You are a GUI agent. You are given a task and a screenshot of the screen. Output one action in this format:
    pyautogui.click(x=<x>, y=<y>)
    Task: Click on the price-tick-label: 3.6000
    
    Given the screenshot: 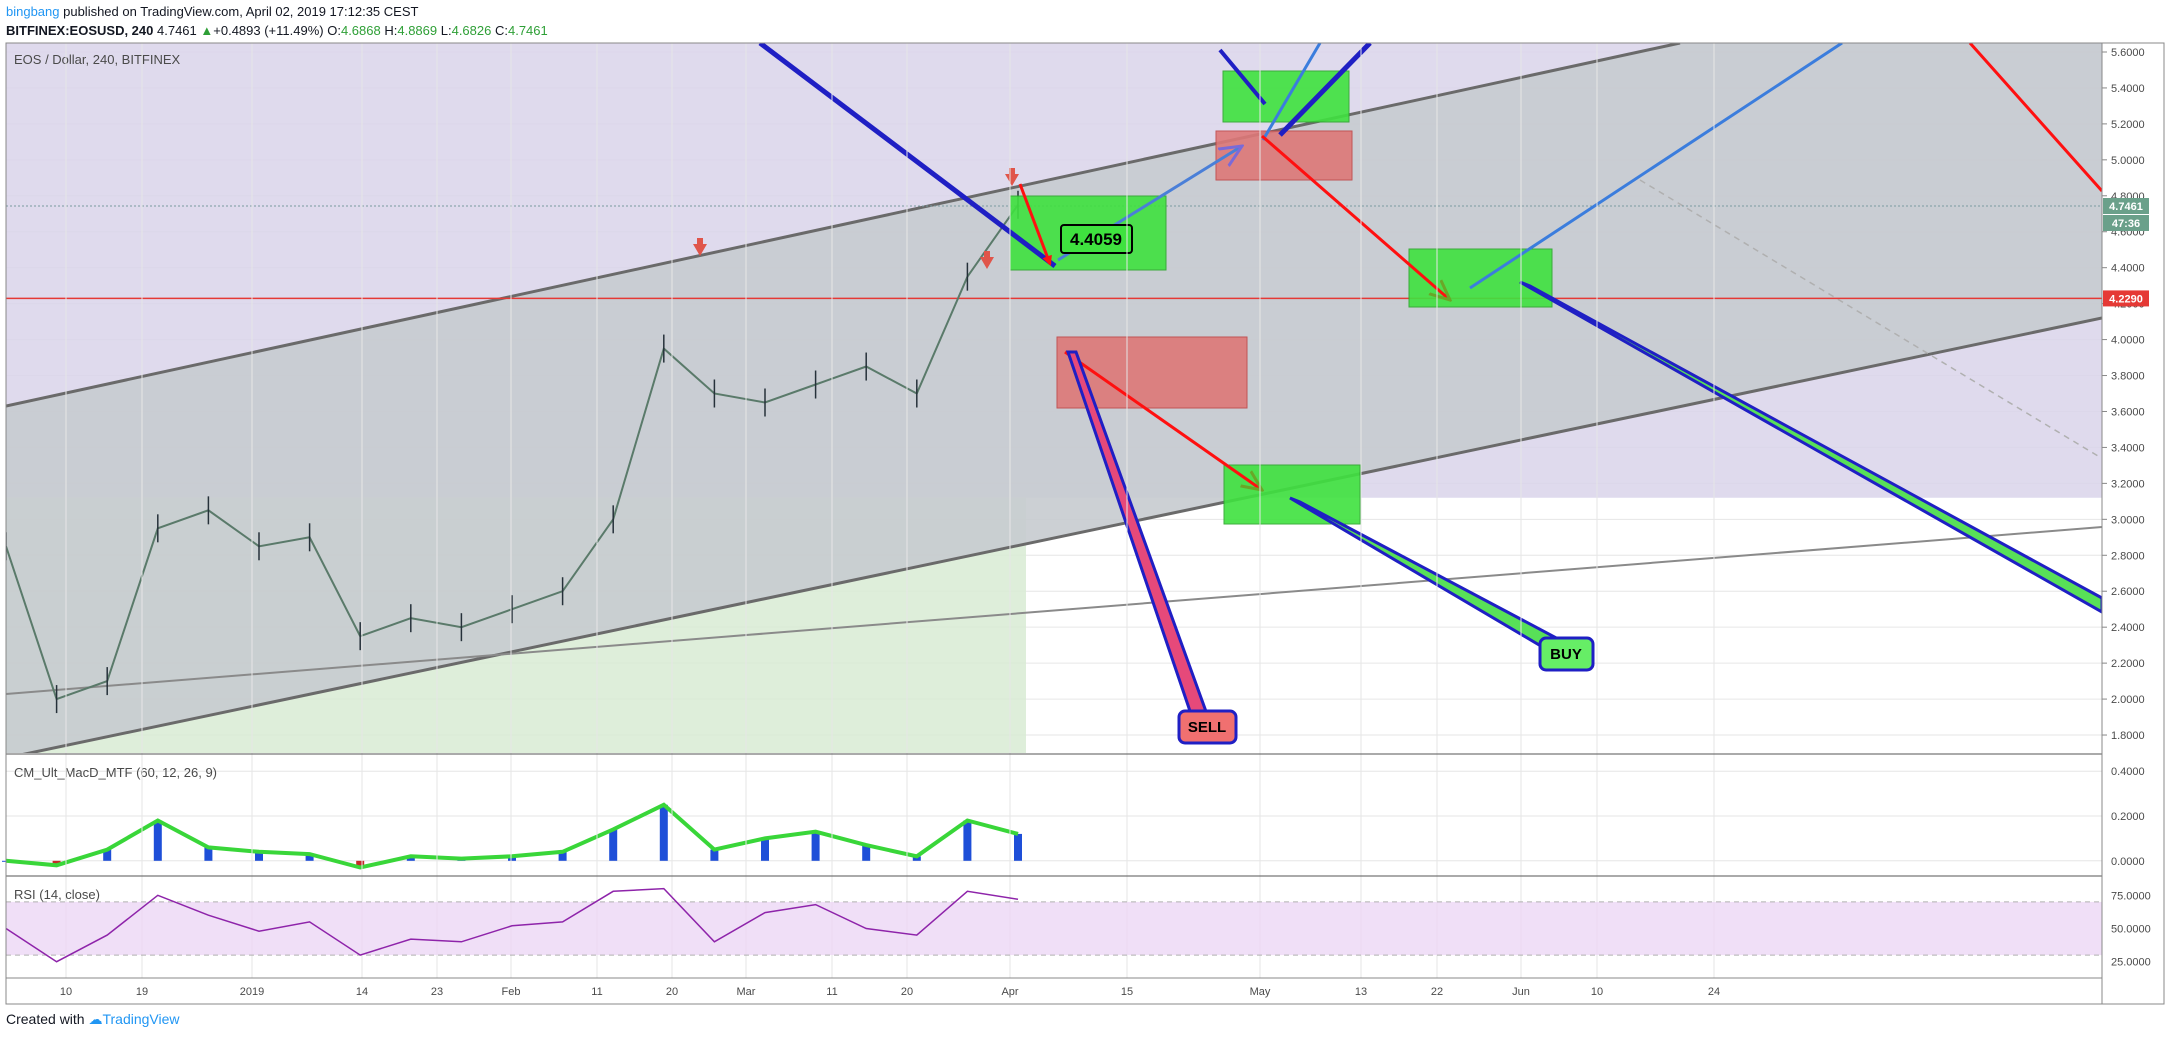 What is the action you would take?
    pyautogui.click(x=2128, y=412)
    